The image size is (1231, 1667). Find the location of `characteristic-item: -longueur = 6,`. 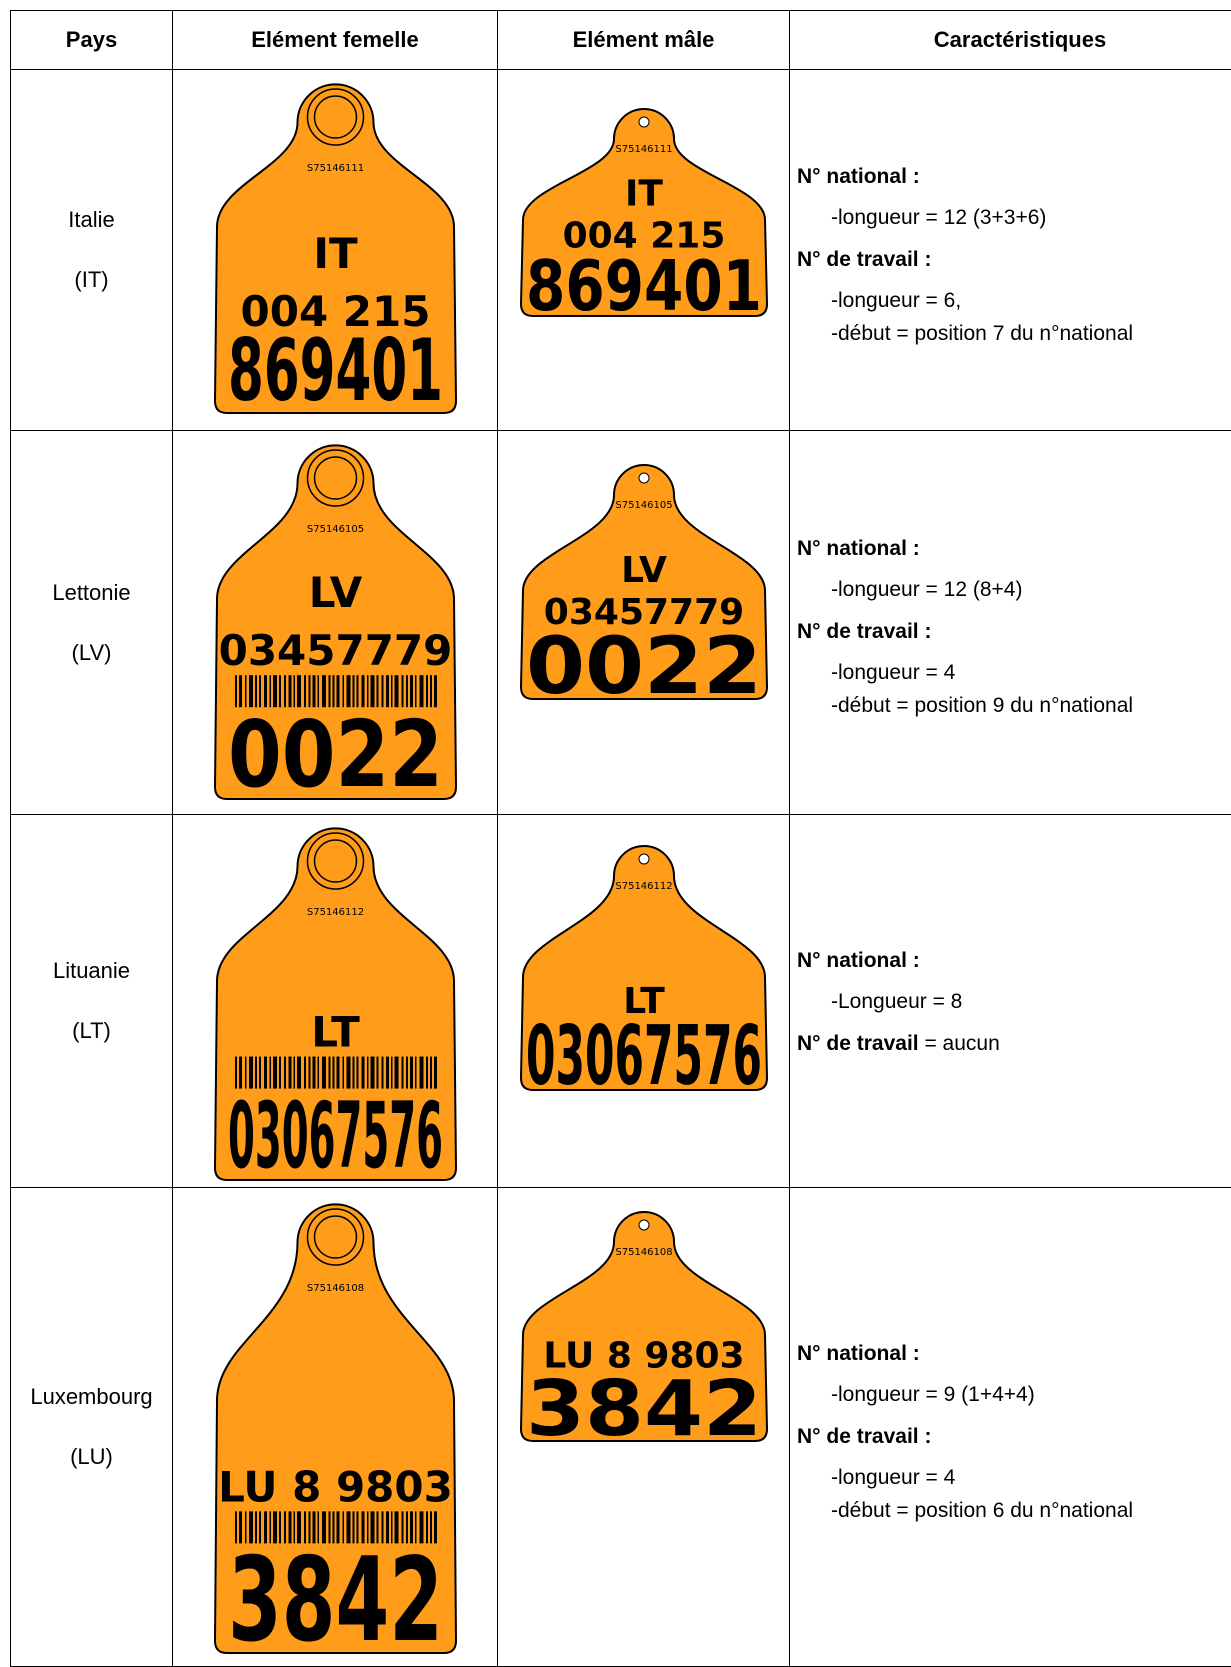

characteristic-item: -longueur = 6, is located at coordinates (988, 300).